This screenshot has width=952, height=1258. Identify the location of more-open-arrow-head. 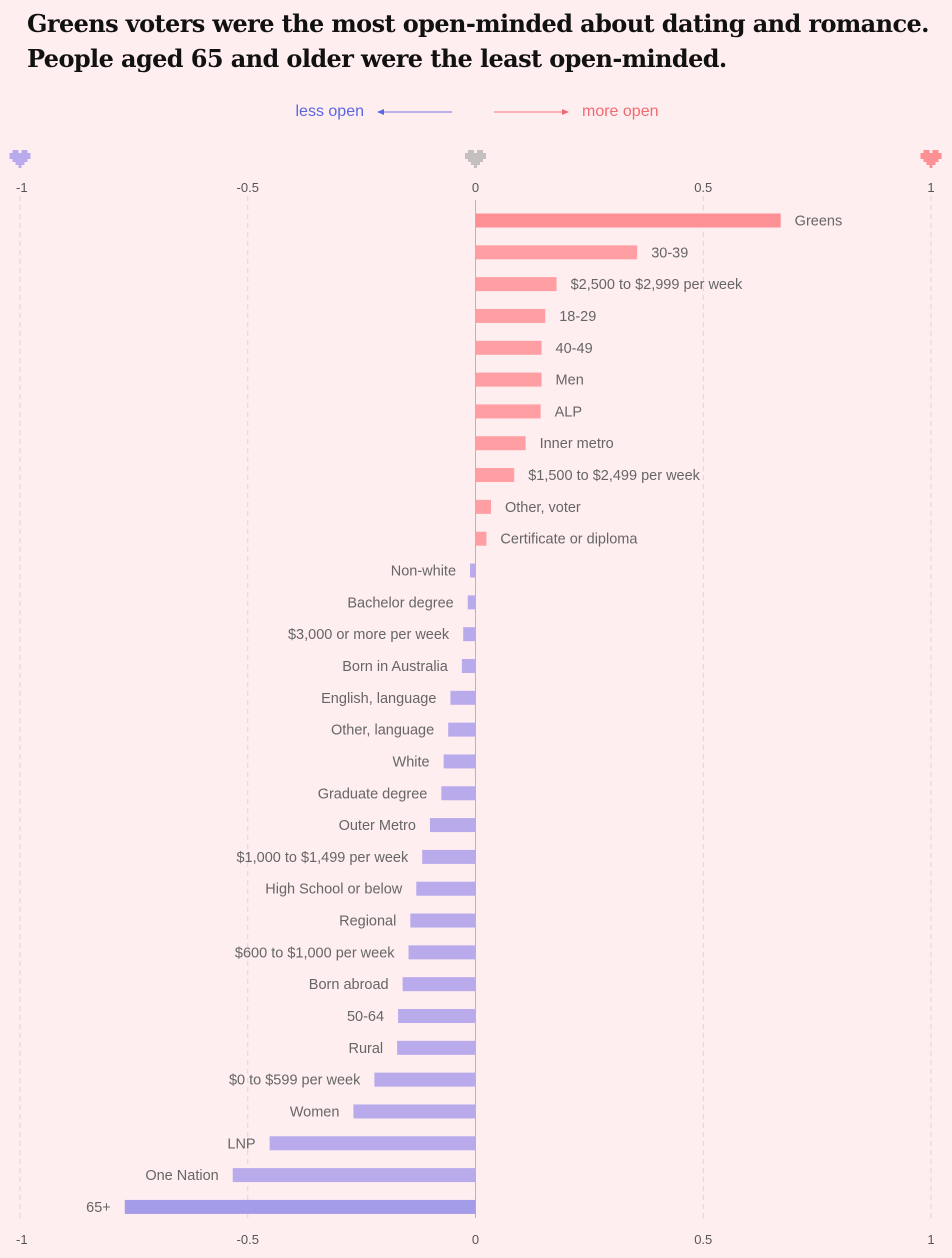
(565, 112).